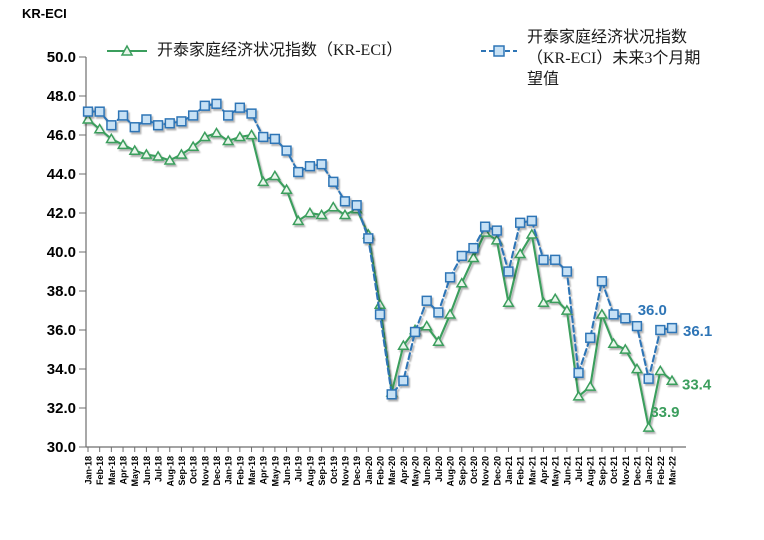  I want to click on x-axis-tick-label: Feb-19, so click(240, 470).